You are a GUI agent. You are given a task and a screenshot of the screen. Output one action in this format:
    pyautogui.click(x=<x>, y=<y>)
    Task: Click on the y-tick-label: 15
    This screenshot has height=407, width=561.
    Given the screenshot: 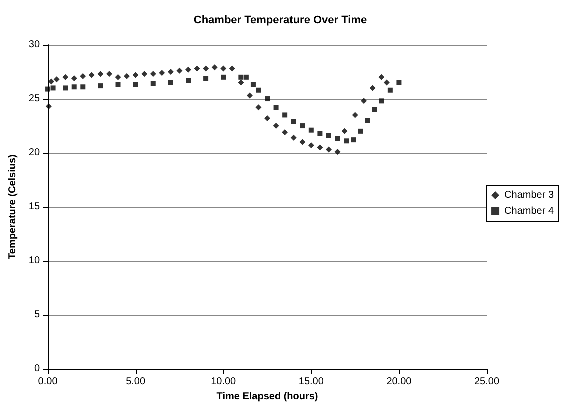 What is the action you would take?
    pyautogui.click(x=34, y=207)
    